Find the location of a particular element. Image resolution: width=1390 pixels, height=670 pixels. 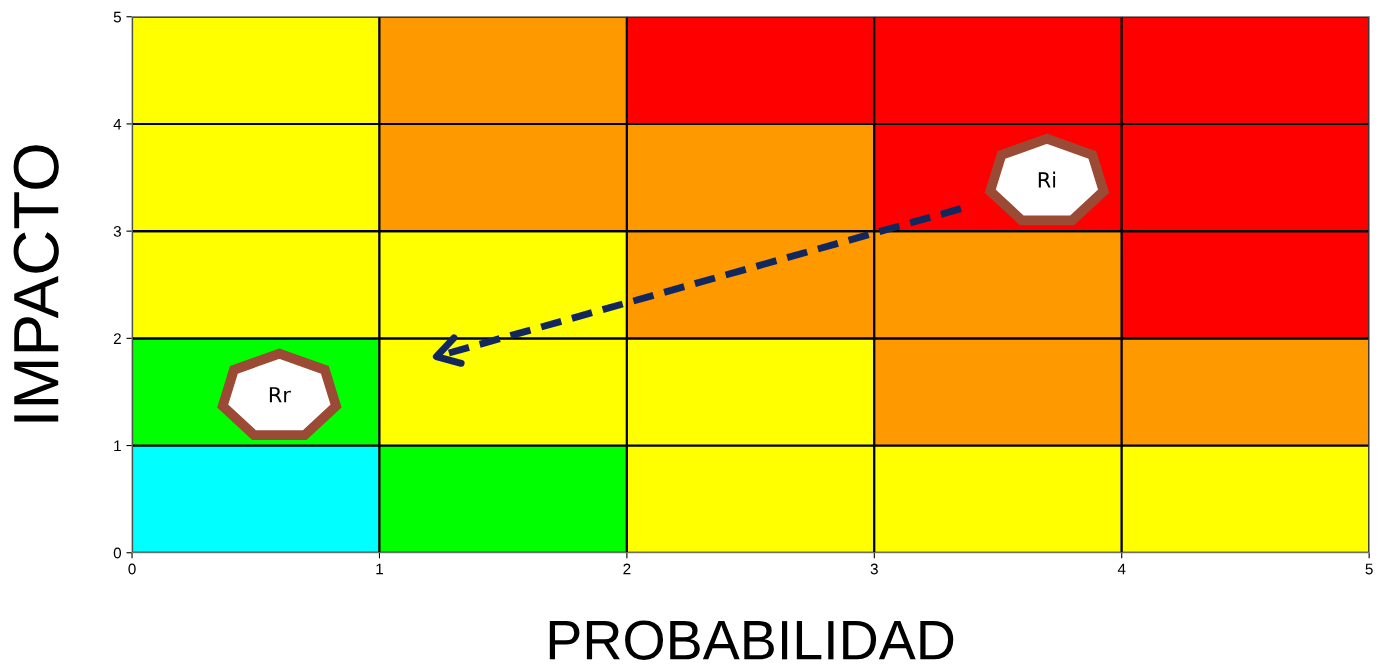

x-tick-label: 4 is located at coordinates (1121, 569).